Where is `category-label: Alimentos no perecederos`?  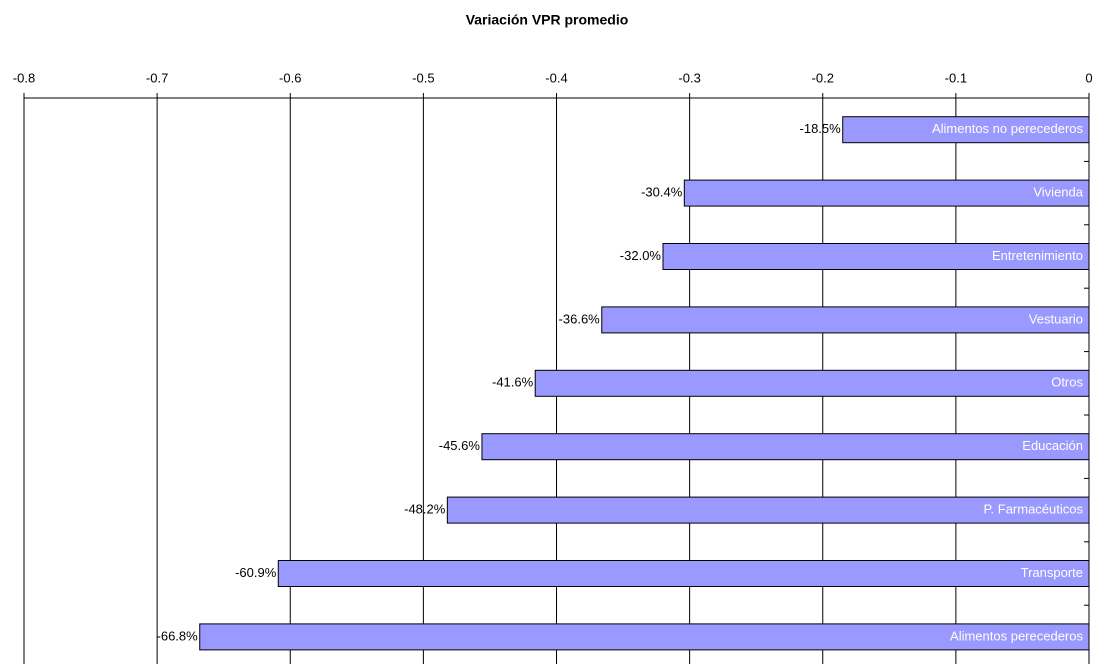 category-label: Alimentos no perecederos is located at coordinates (1008, 128).